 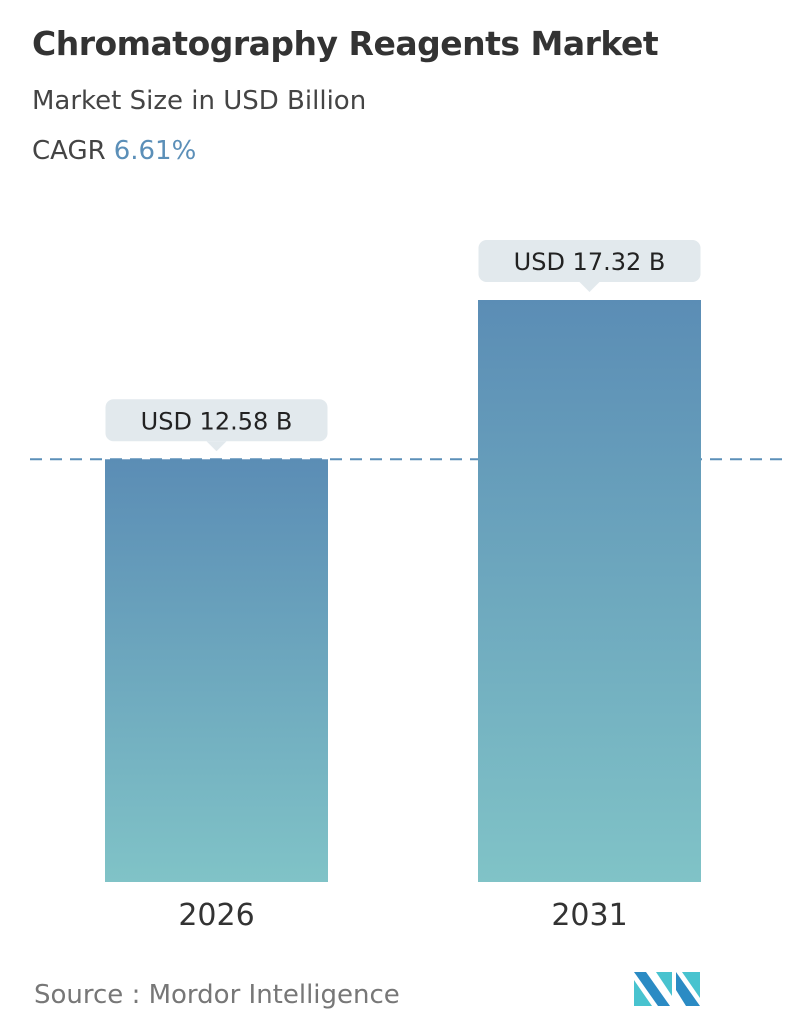 What do you see at coordinates (216, 915) in the screenshot?
I see `x-tick-label: 2026` at bounding box center [216, 915].